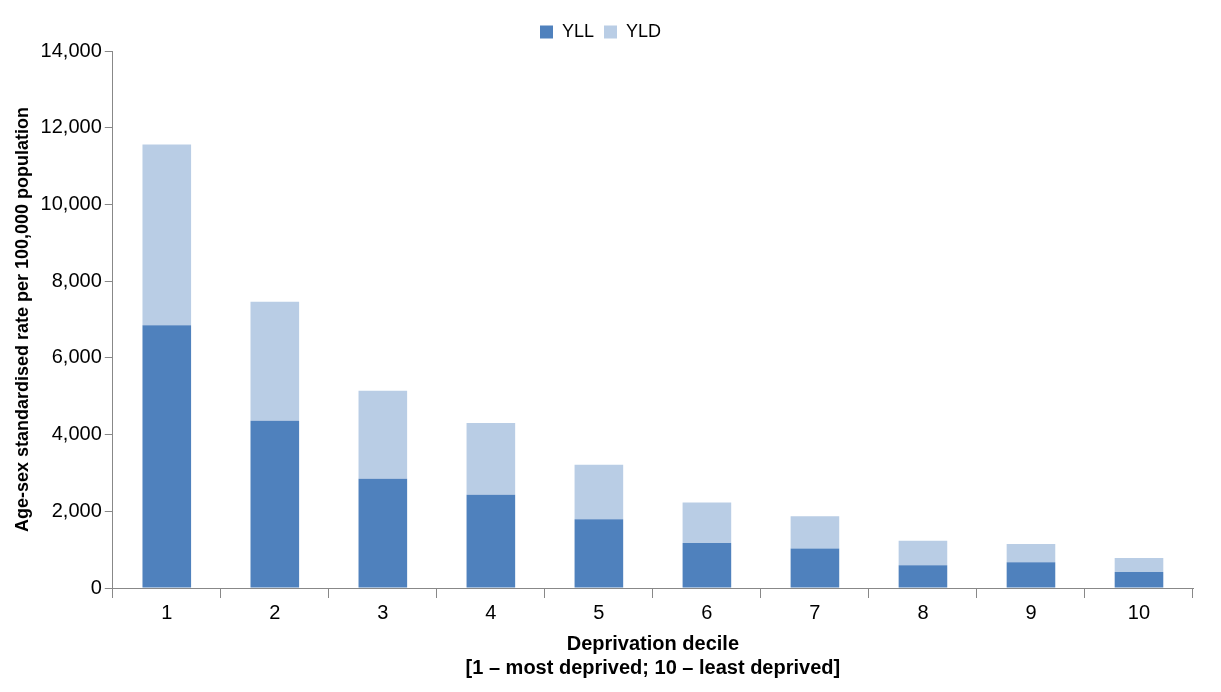  What do you see at coordinates (71, 126) in the screenshot?
I see `y-tick-label: 12,000` at bounding box center [71, 126].